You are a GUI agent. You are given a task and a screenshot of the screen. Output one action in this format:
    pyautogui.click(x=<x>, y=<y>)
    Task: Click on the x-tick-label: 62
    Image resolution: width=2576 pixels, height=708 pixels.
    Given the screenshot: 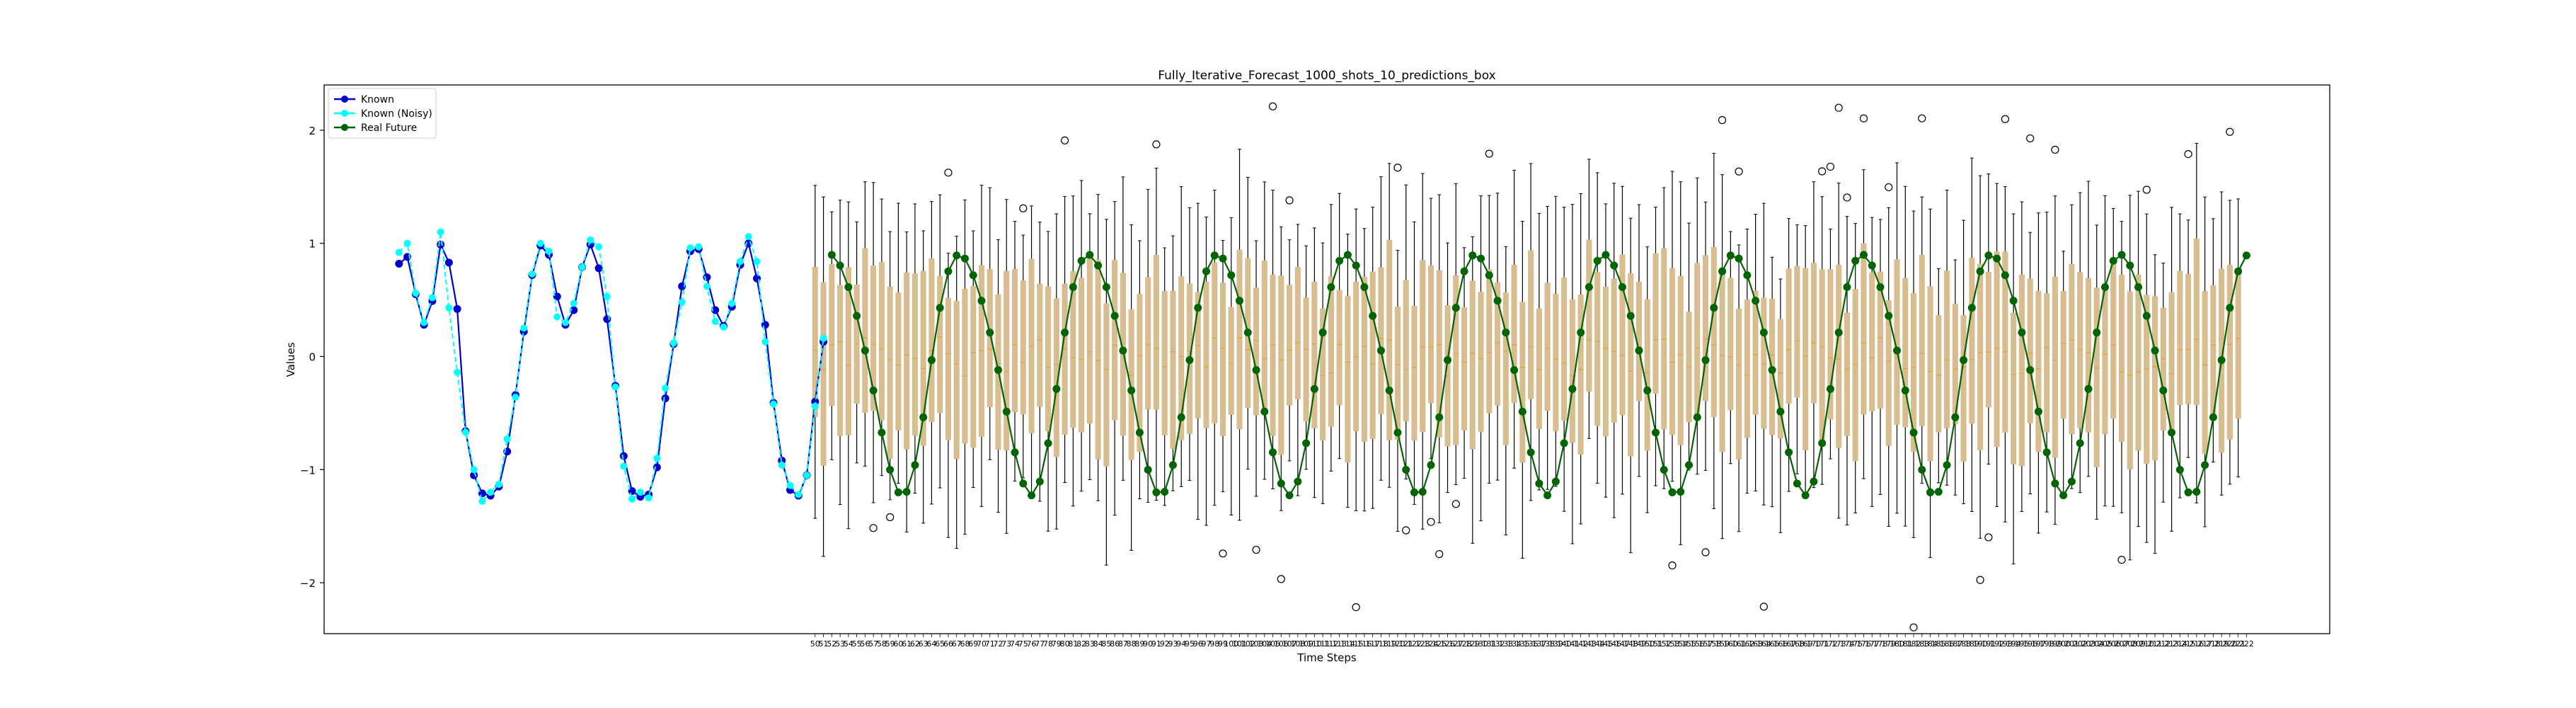 What is the action you would take?
    pyautogui.click(x=915, y=644)
    